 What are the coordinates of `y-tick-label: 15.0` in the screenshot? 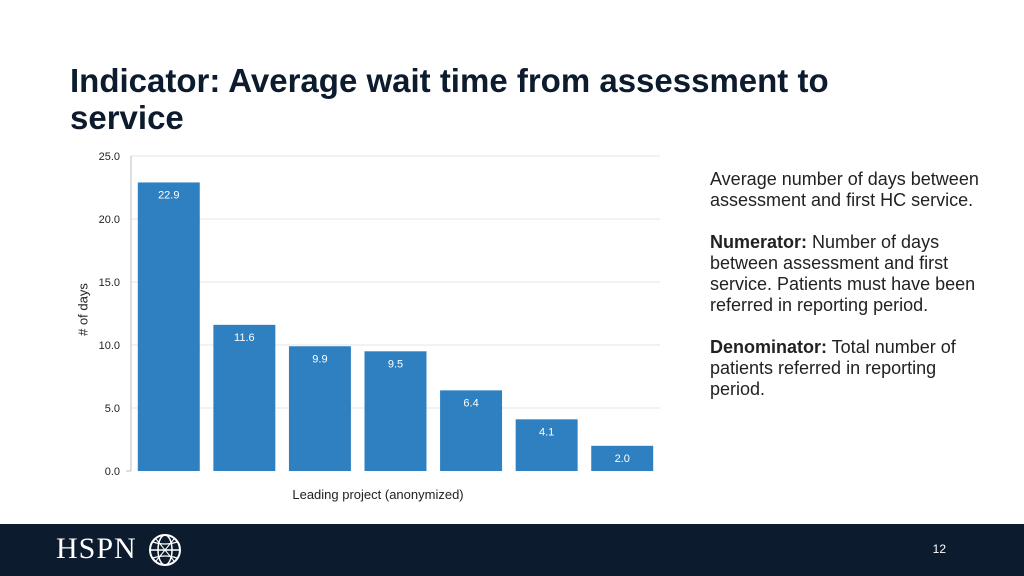 It's located at (109, 283).